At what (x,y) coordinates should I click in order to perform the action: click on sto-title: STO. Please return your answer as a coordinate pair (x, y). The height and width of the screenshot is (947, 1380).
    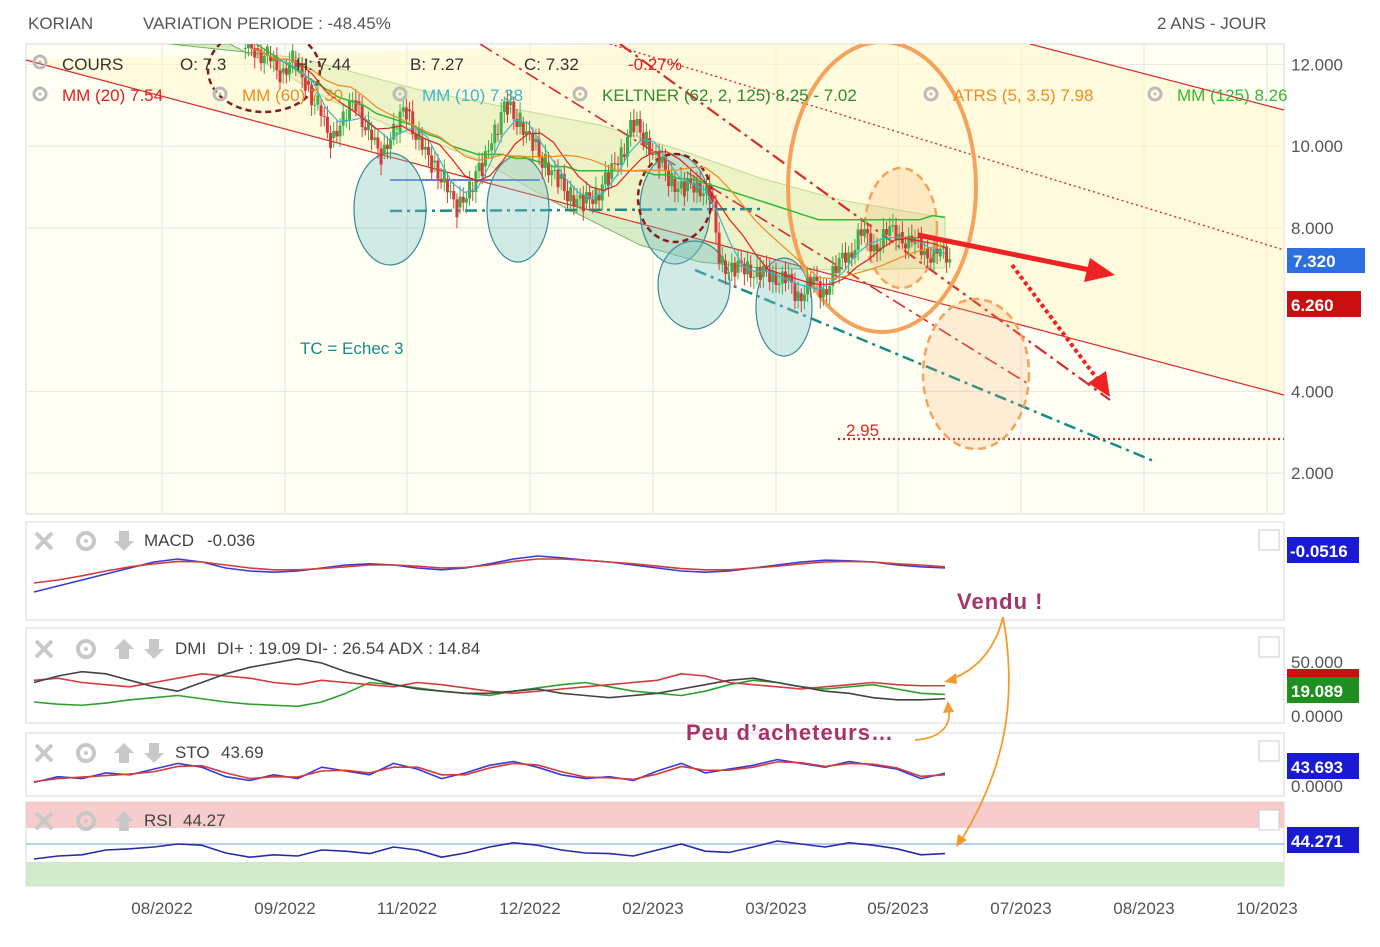
    Looking at the image, I should click on (192, 752).